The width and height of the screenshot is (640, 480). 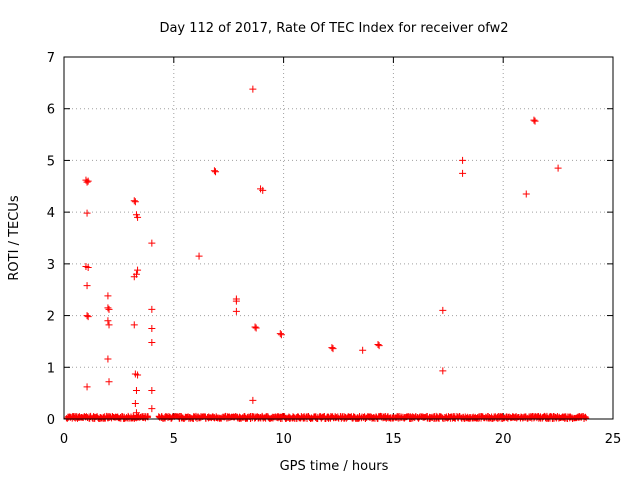 What do you see at coordinates (283, 439) in the screenshot?
I see `x-tick-label: 10` at bounding box center [283, 439].